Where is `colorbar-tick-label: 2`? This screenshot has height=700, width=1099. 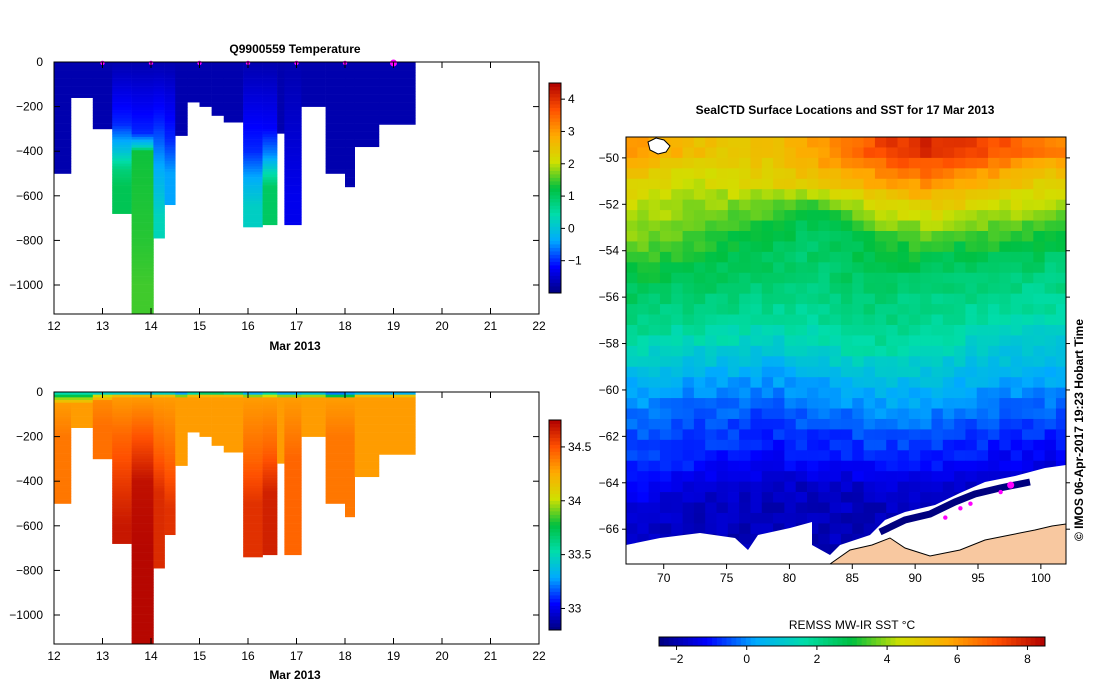
colorbar-tick-label: 2 is located at coordinates (817, 659).